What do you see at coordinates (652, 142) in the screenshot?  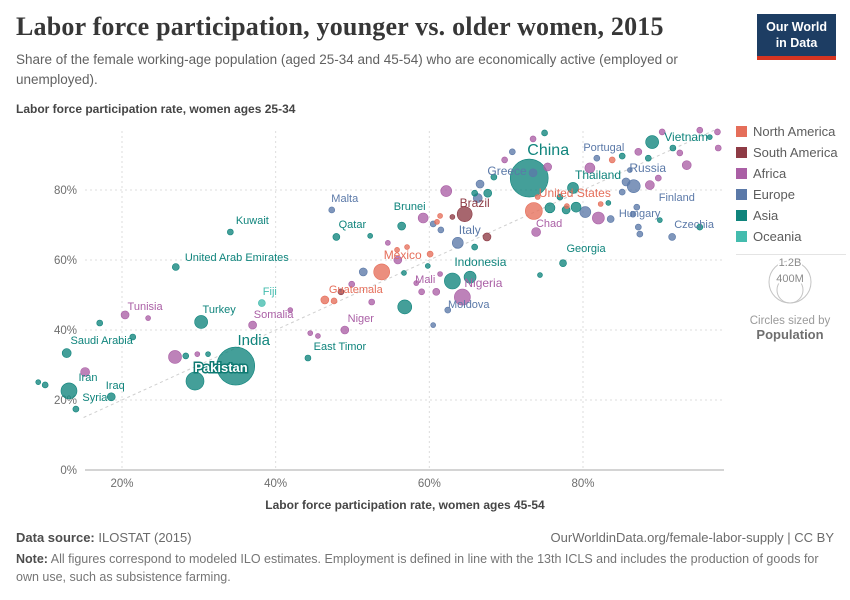 I see `data-point-vietnam` at bounding box center [652, 142].